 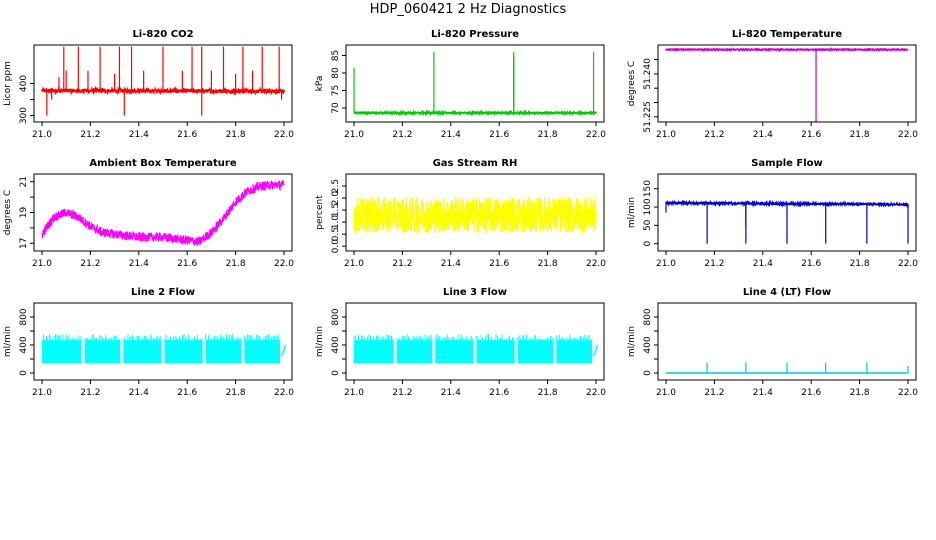 I want to click on y-tick-label: 50, so click(x=648, y=225).